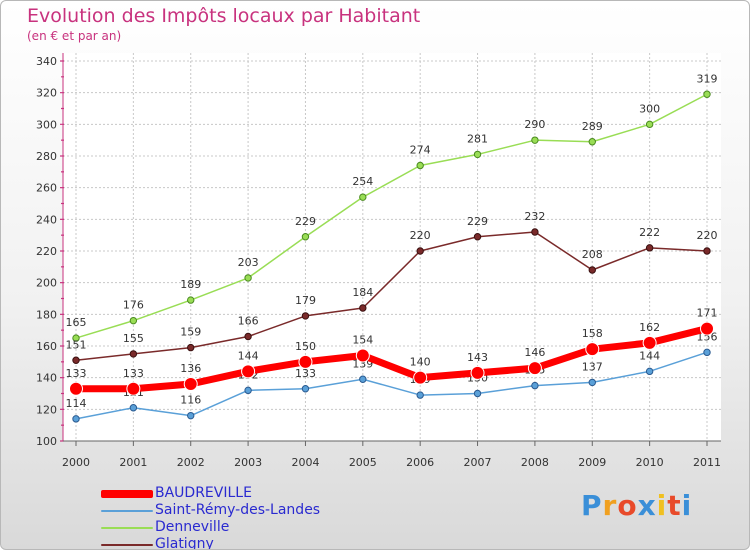 The height and width of the screenshot is (550, 750). What do you see at coordinates (305, 300) in the screenshot?
I see `data-label-glatigny: 179` at bounding box center [305, 300].